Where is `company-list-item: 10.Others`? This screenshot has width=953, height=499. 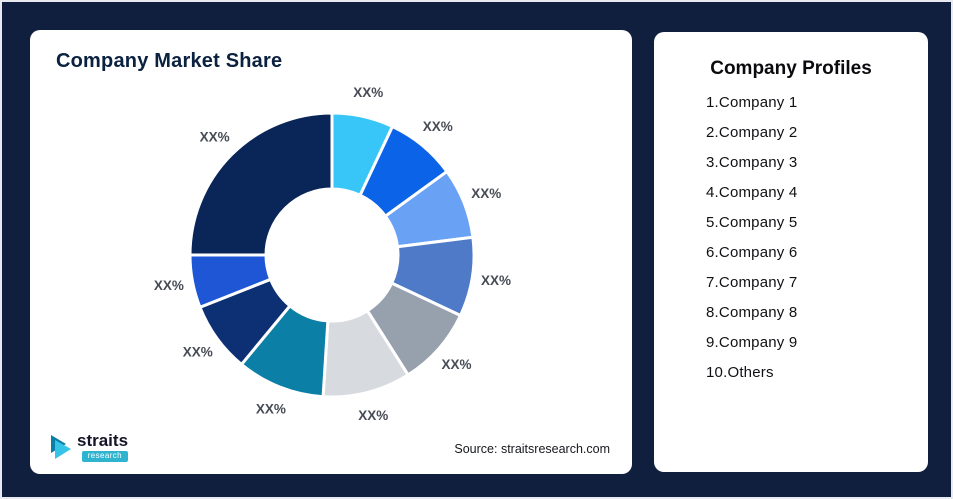
company-list-item: 10.Others is located at coordinates (740, 372).